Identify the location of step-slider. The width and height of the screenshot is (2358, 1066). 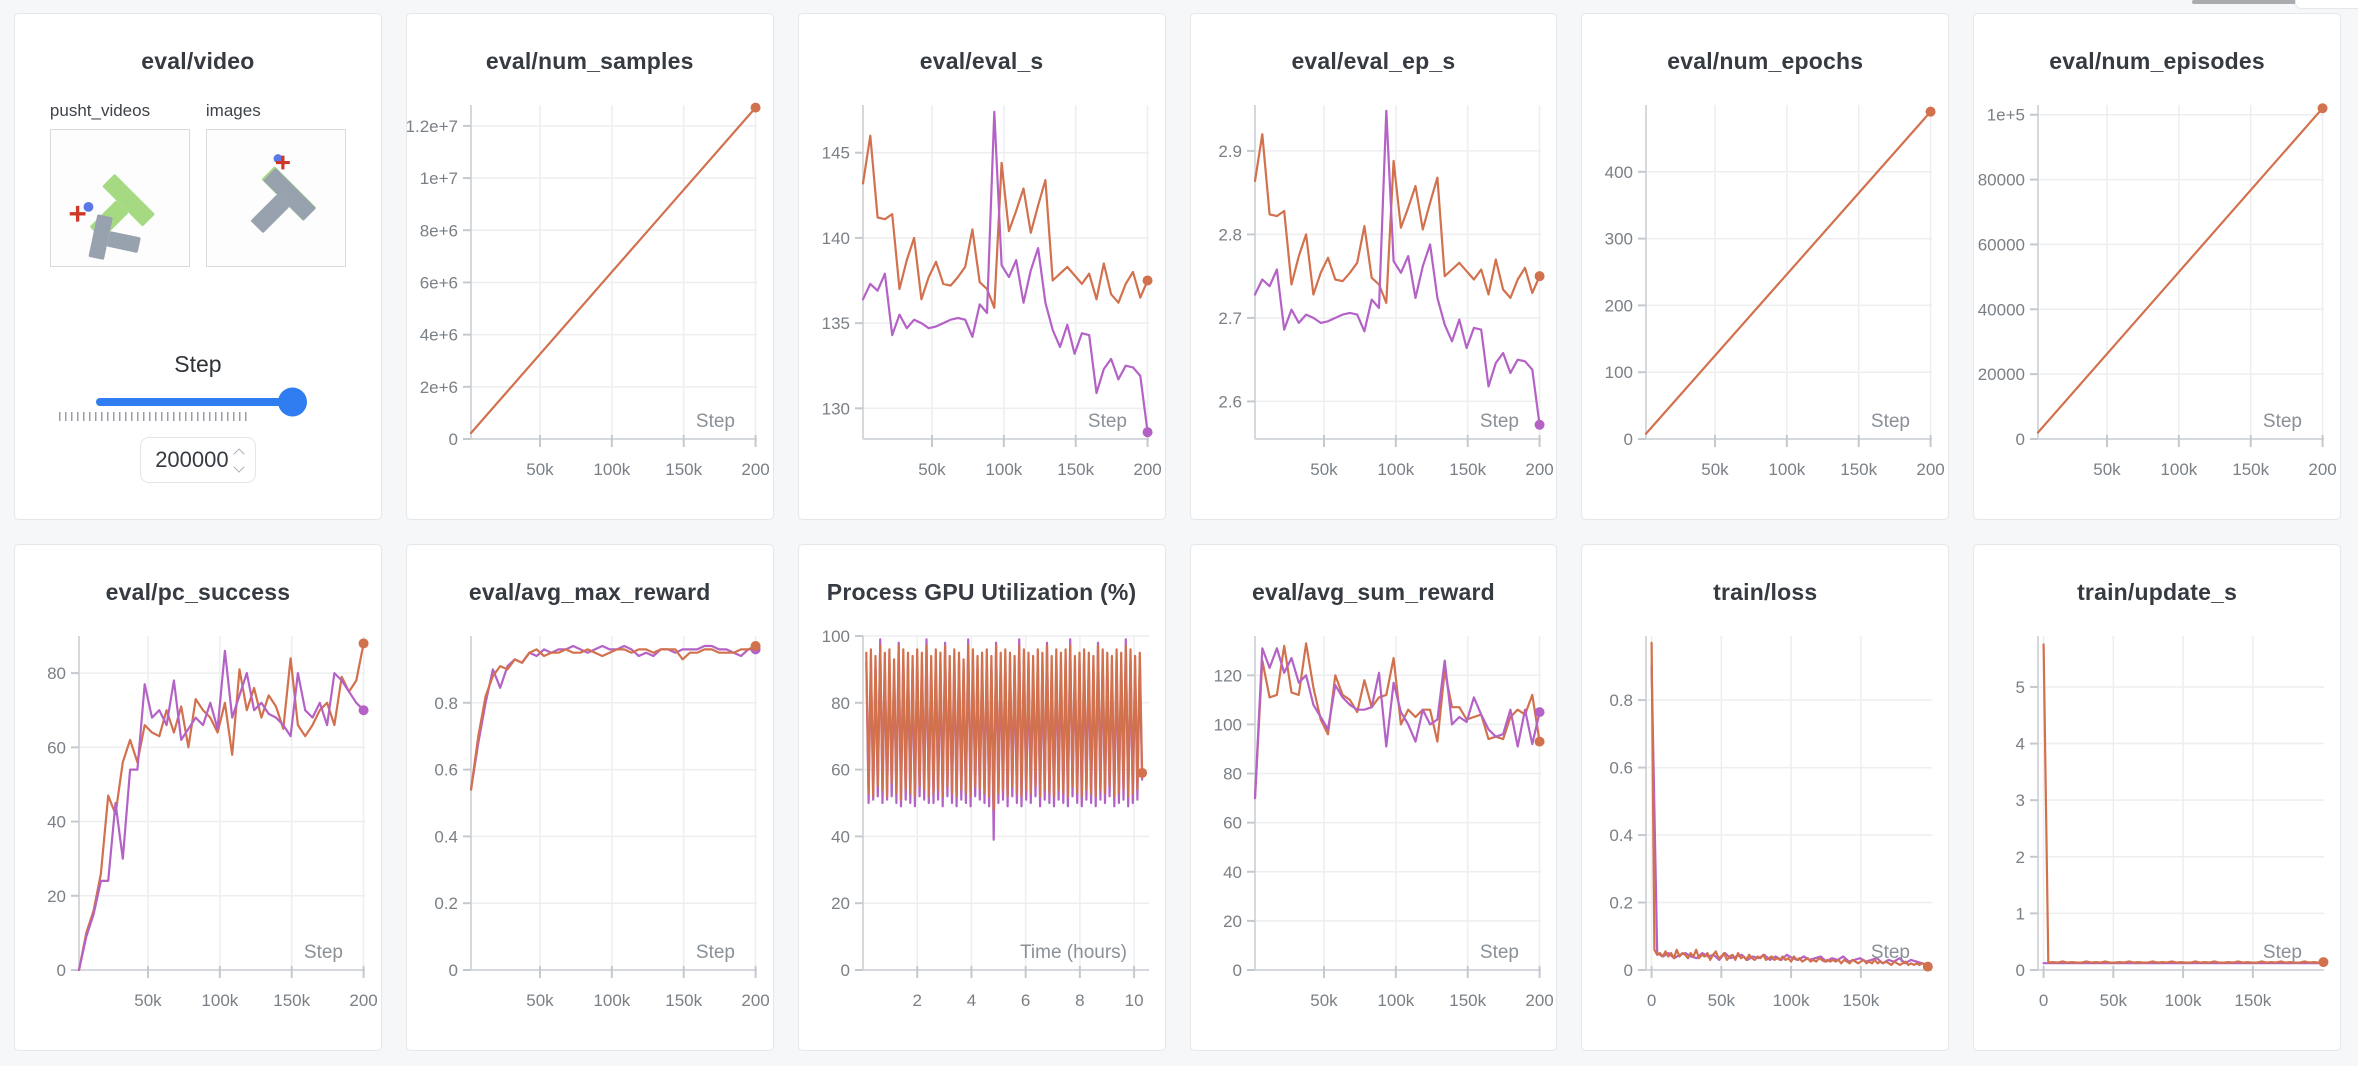
(201, 402).